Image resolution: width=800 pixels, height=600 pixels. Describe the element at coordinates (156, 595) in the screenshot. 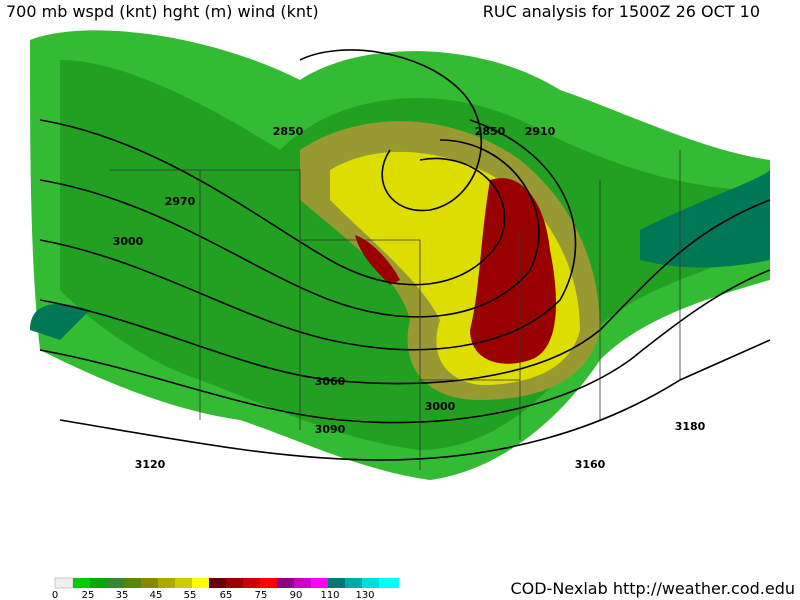

I see `colorbar-label: 45` at that location.